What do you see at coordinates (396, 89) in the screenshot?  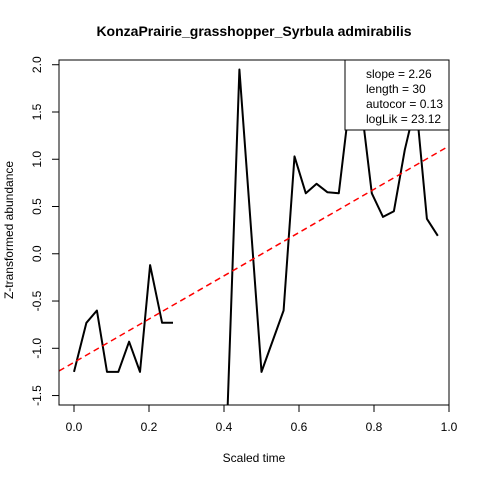 I see `legend-entry: length = 30` at bounding box center [396, 89].